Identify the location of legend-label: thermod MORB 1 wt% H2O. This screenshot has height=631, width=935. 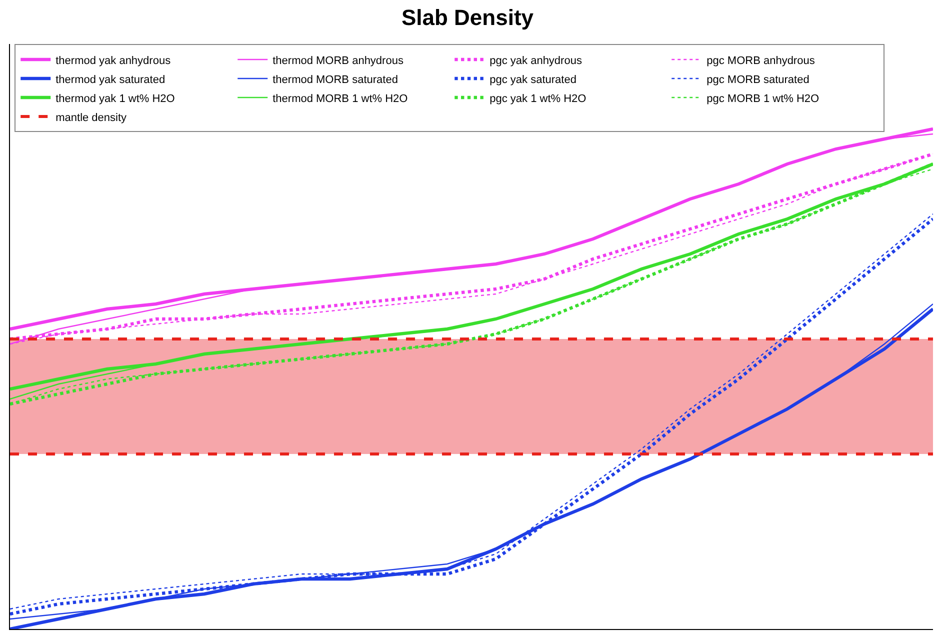
(340, 98).